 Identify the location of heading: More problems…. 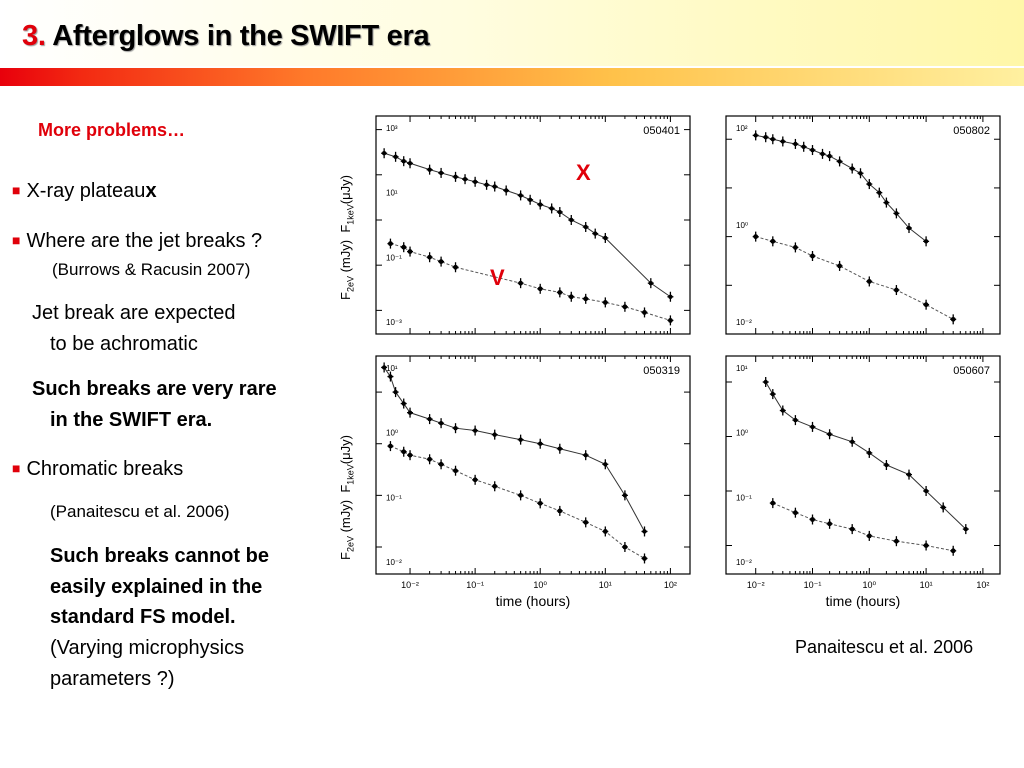
(112, 130).